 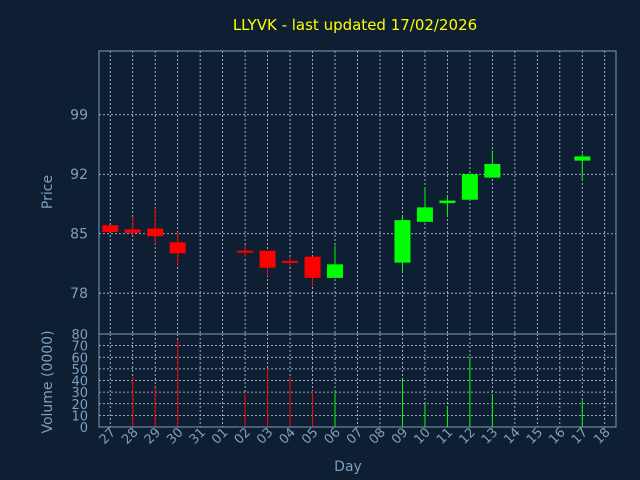 What do you see at coordinates (243, 436) in the screenshot?
I see `x-tick-label: 02` at bounding box center [243, 436].